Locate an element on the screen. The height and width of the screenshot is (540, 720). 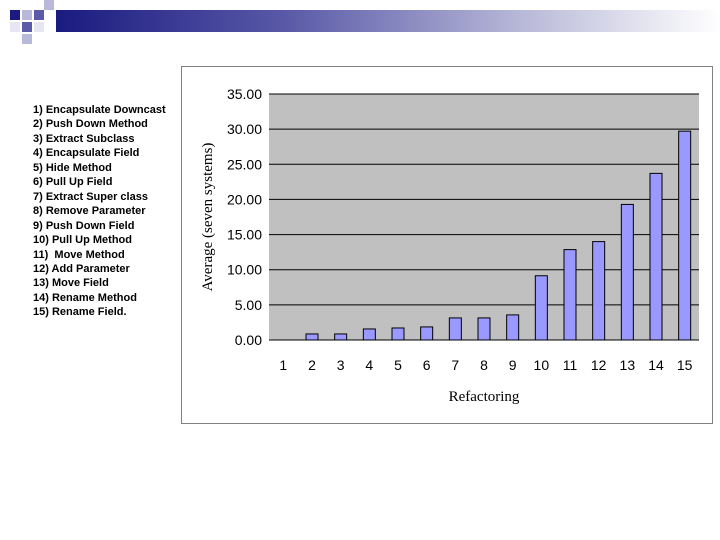
x-tick-labels: 1 2 3 4 5 6 7 8 9 10 11 12 13 14 15 is located at coordinates (485, 365).